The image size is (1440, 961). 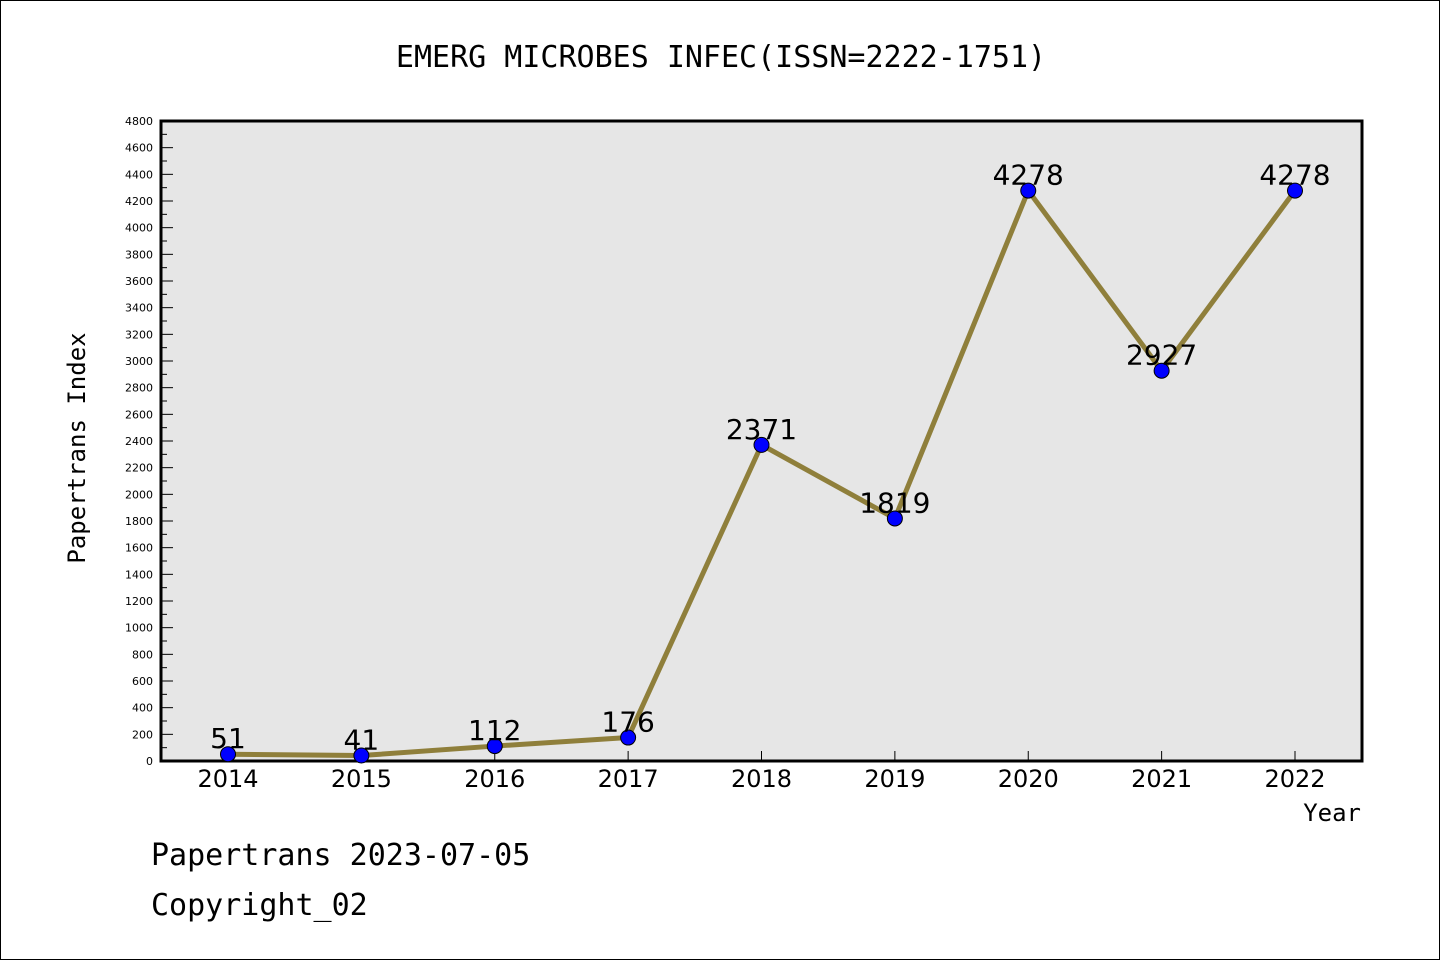 What do you see at coordinates (149, 761) in the screenshot?
I see `y-tick-label: 0` at bounding box center [149, 761].